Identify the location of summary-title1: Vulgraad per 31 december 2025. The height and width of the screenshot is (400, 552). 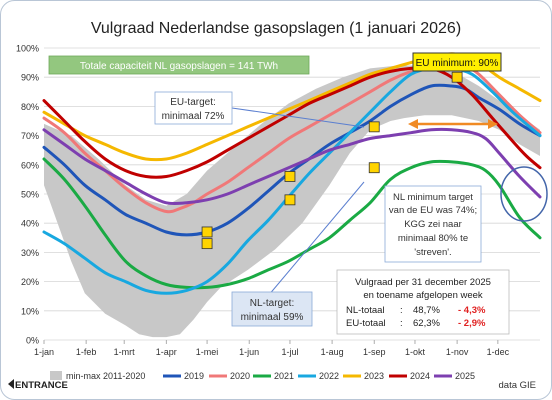
(423, 282).